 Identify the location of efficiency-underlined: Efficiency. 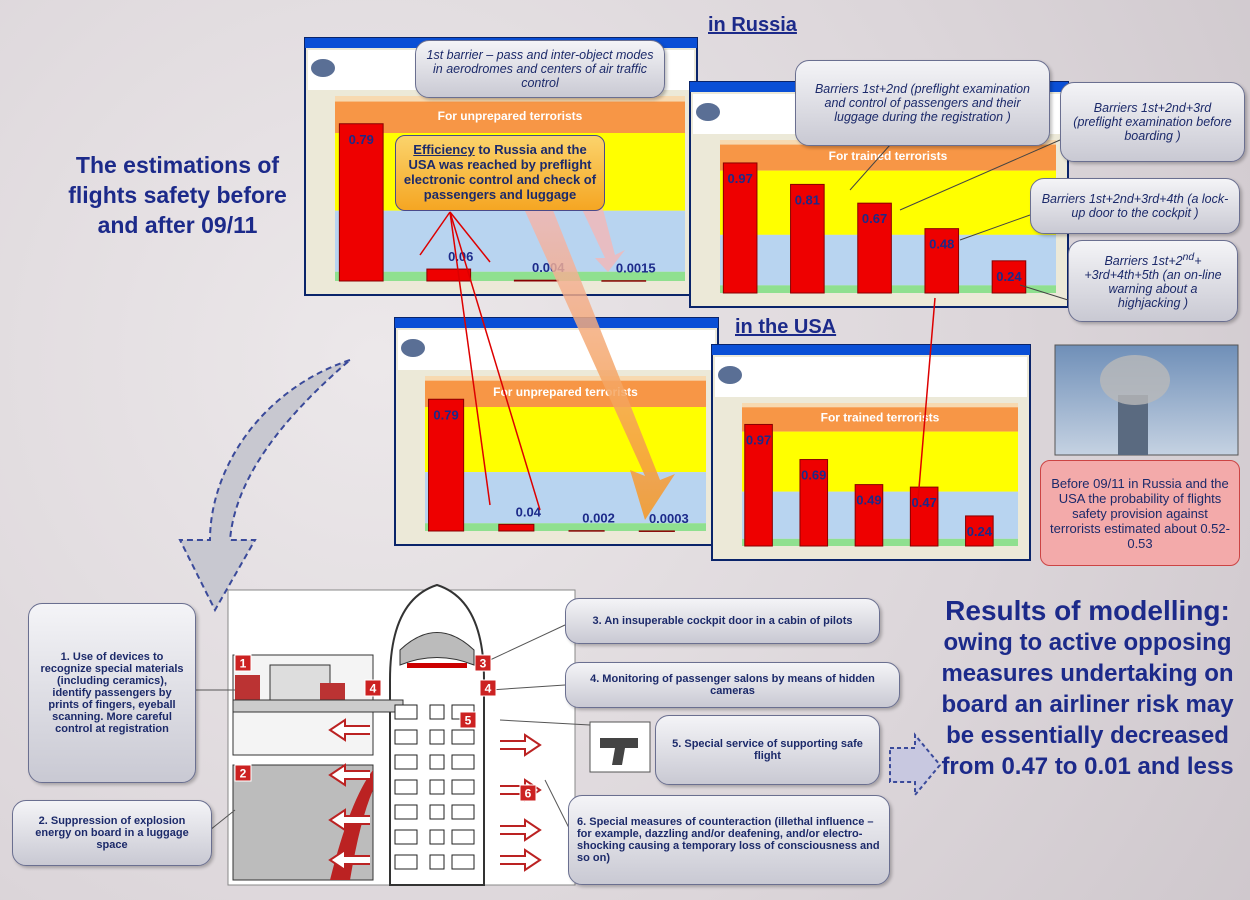
(444, 149).